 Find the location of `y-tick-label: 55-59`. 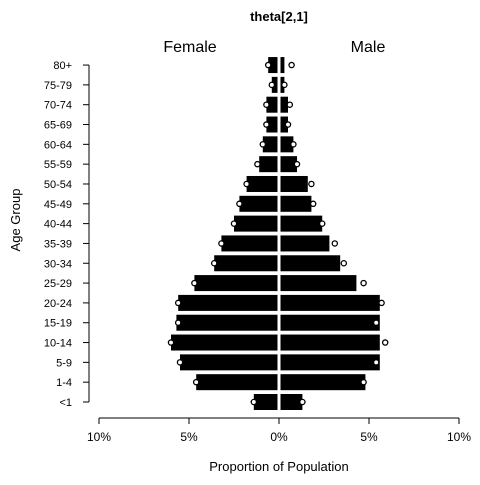

y-tick-label: 55-59 is located at coordinates (58, 165).